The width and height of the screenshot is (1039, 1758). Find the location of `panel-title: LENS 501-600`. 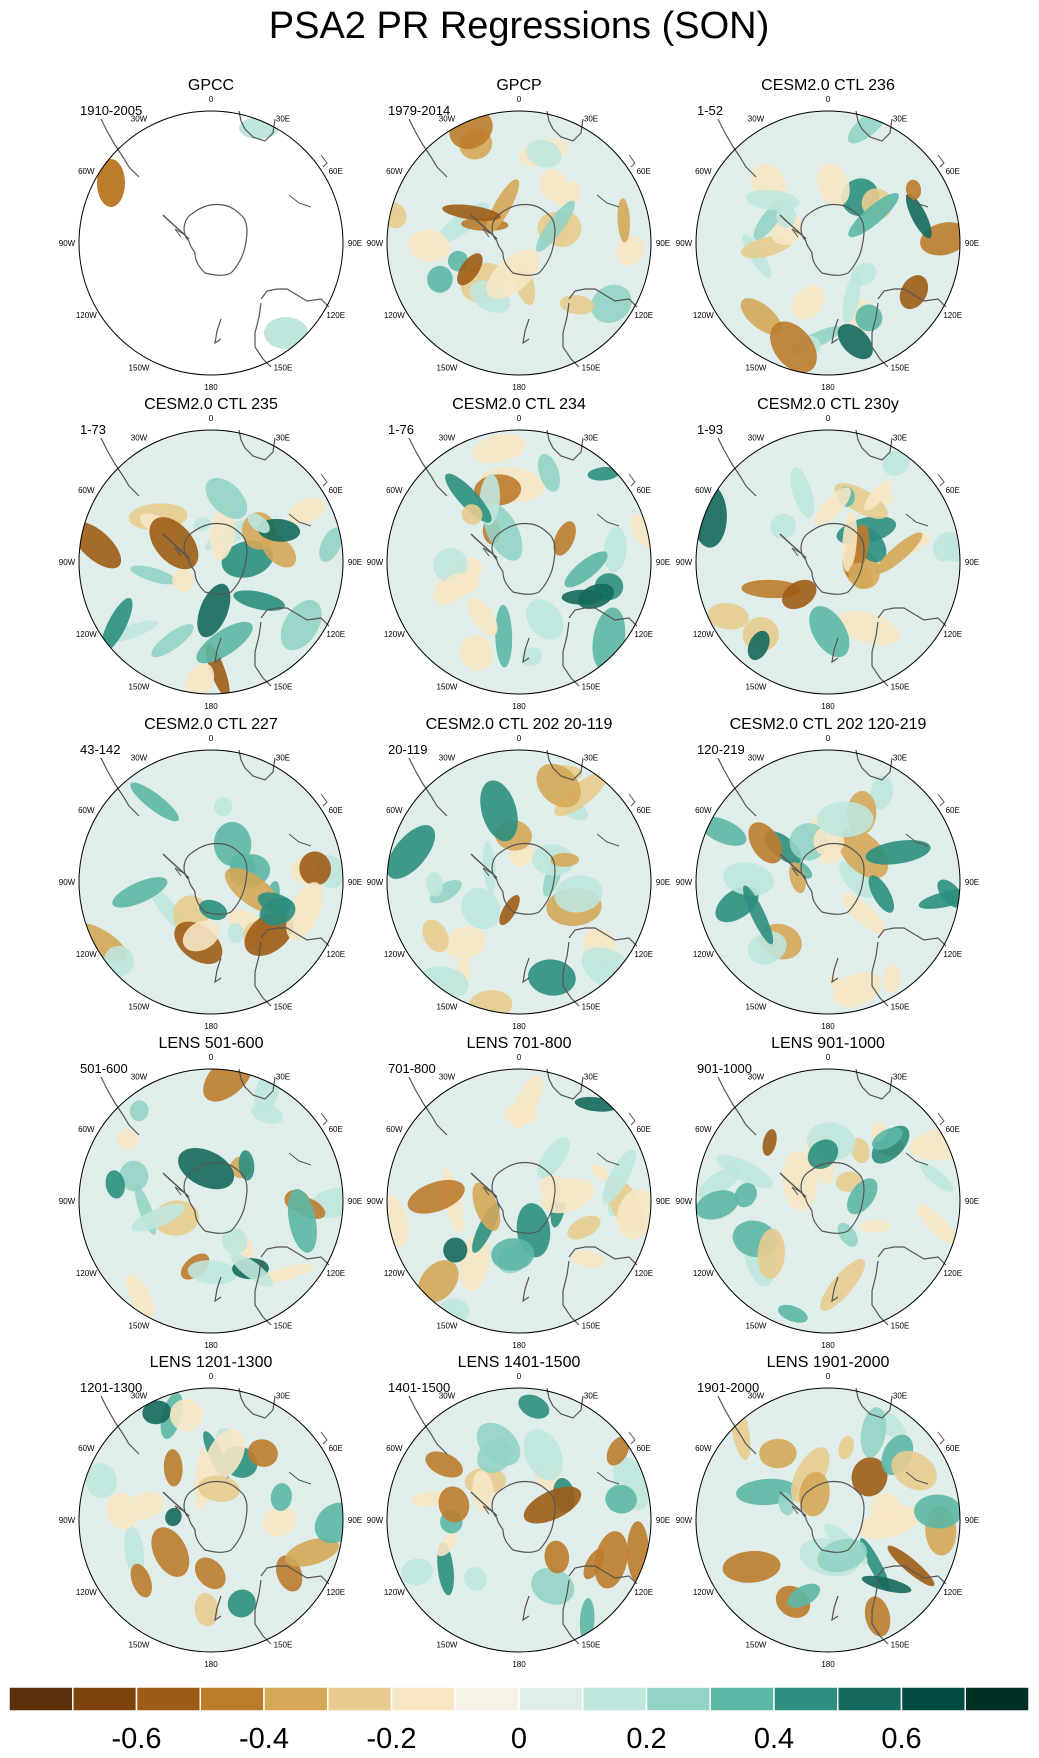

panel-title: LENS 501-600 is located at coordinates (211, 1043).